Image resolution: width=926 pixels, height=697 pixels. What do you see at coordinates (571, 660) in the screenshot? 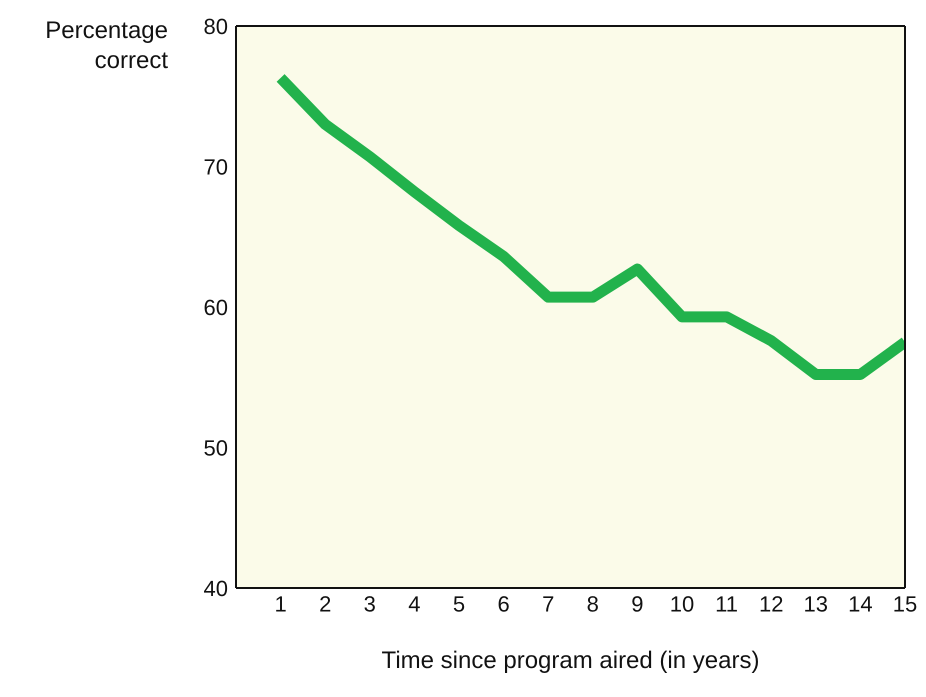
I see `x-axis-title: Time since program aired (in years)` at bounding box center [571, 660].